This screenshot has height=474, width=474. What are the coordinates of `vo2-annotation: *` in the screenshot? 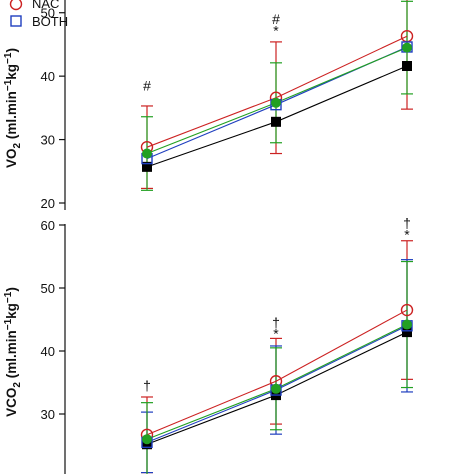 It's located at (276, 30).